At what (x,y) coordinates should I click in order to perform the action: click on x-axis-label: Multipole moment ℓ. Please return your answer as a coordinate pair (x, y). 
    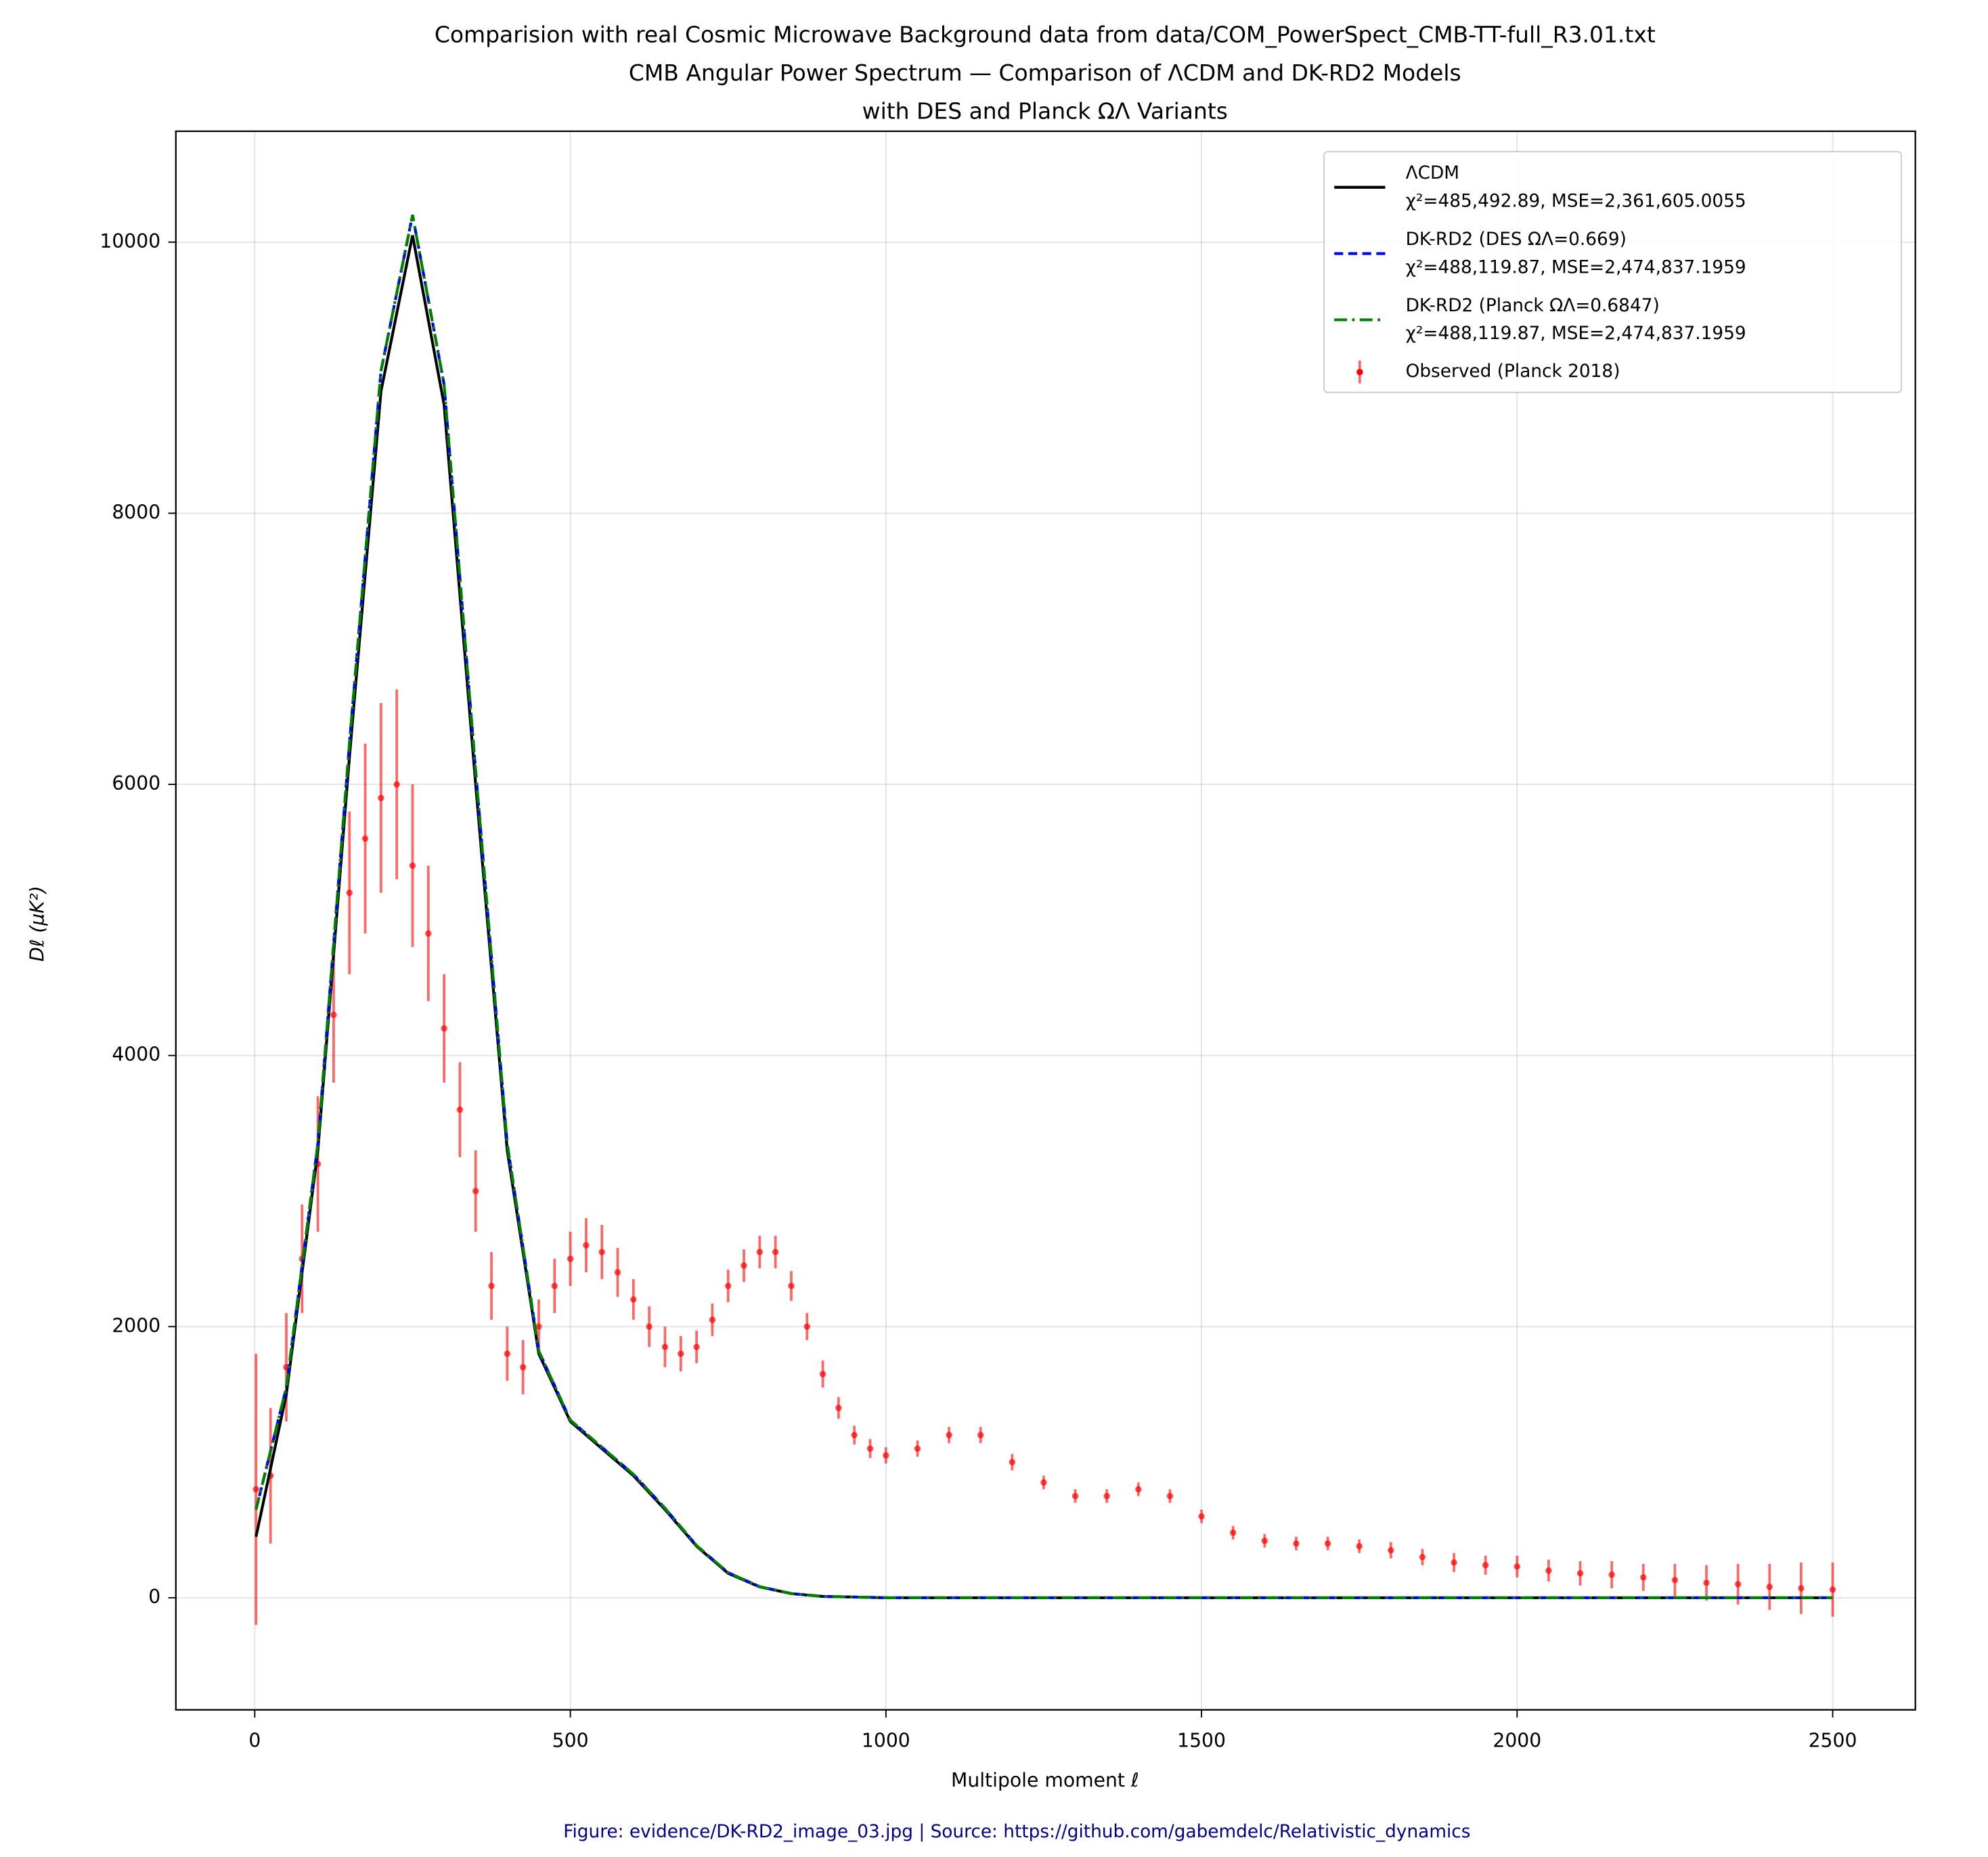
    Looking at the image, I should click on (1045, 1780).